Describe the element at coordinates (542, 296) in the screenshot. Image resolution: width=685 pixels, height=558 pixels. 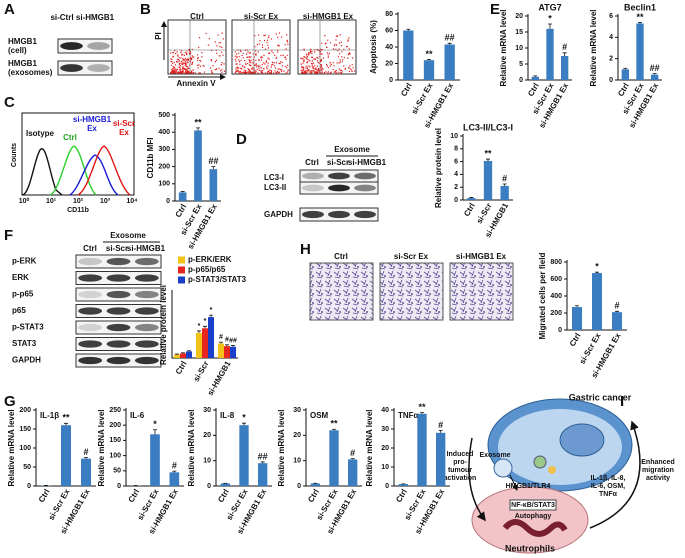
I see `y-axis-label: Migrated cells per field` at that location.